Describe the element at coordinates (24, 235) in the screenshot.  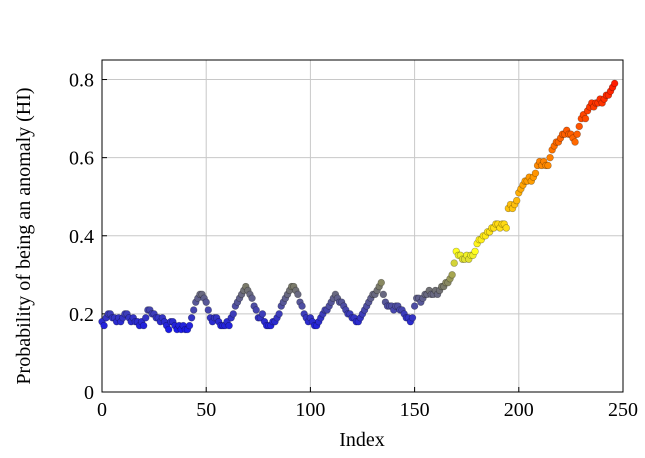
I see `y-axis-label: Probability of being an anomaly (HI)` at that location.